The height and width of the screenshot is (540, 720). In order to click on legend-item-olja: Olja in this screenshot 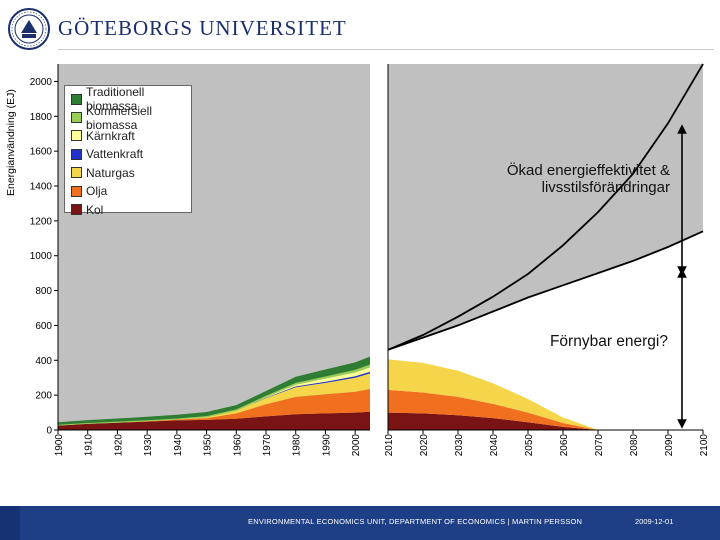, I will do `click(131, 191)`.